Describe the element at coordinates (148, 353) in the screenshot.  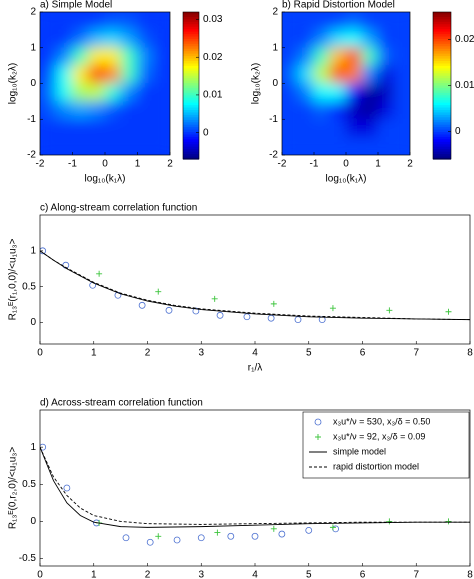
I see `x-tick-label: 2` at that location.